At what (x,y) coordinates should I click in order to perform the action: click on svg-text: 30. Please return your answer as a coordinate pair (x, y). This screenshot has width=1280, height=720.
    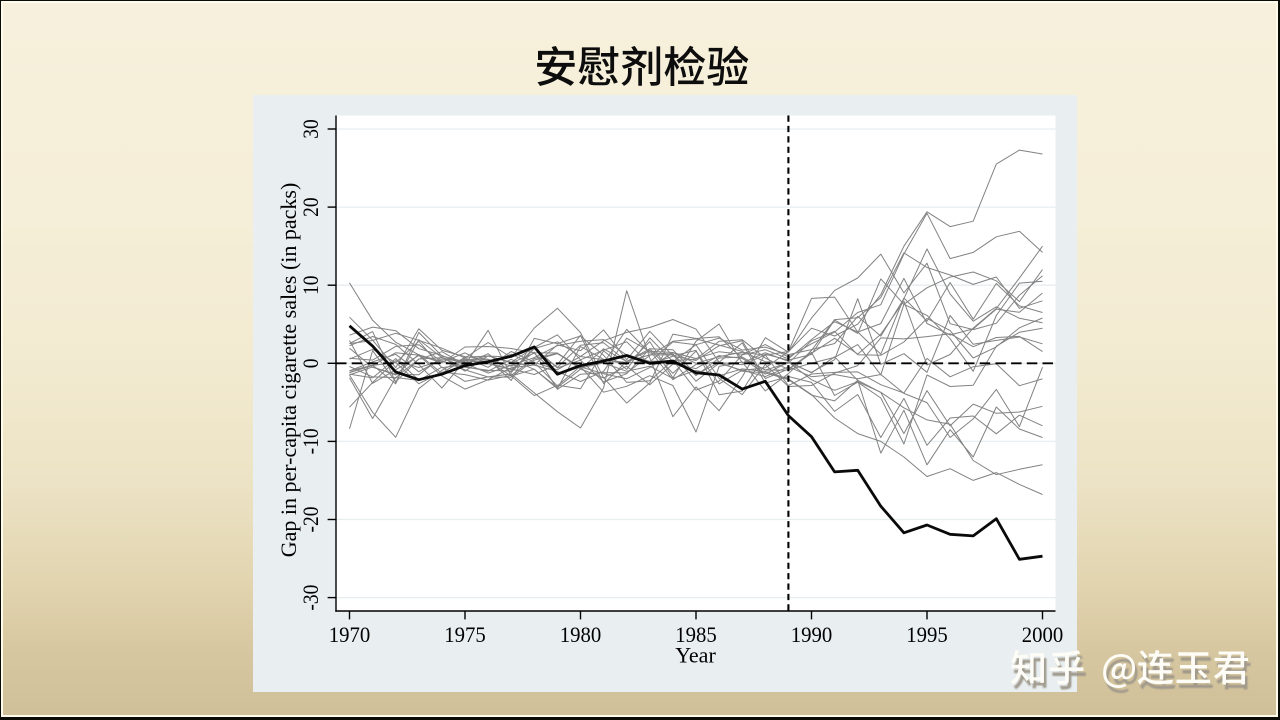
    Looking at the image, I should click on (310, 129).